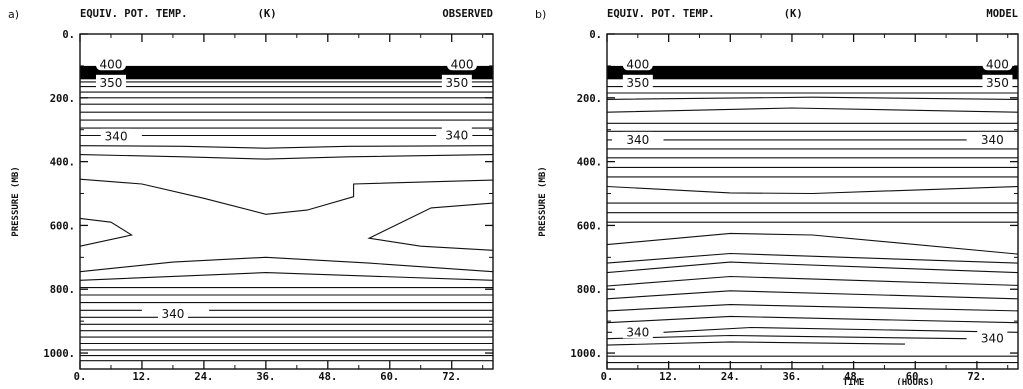 The image size is (1023, 389). What do you see at coordinates (854, 381) in the screenshot?
I see `x-axis-label: TIME` at bounding box center [854, 381].